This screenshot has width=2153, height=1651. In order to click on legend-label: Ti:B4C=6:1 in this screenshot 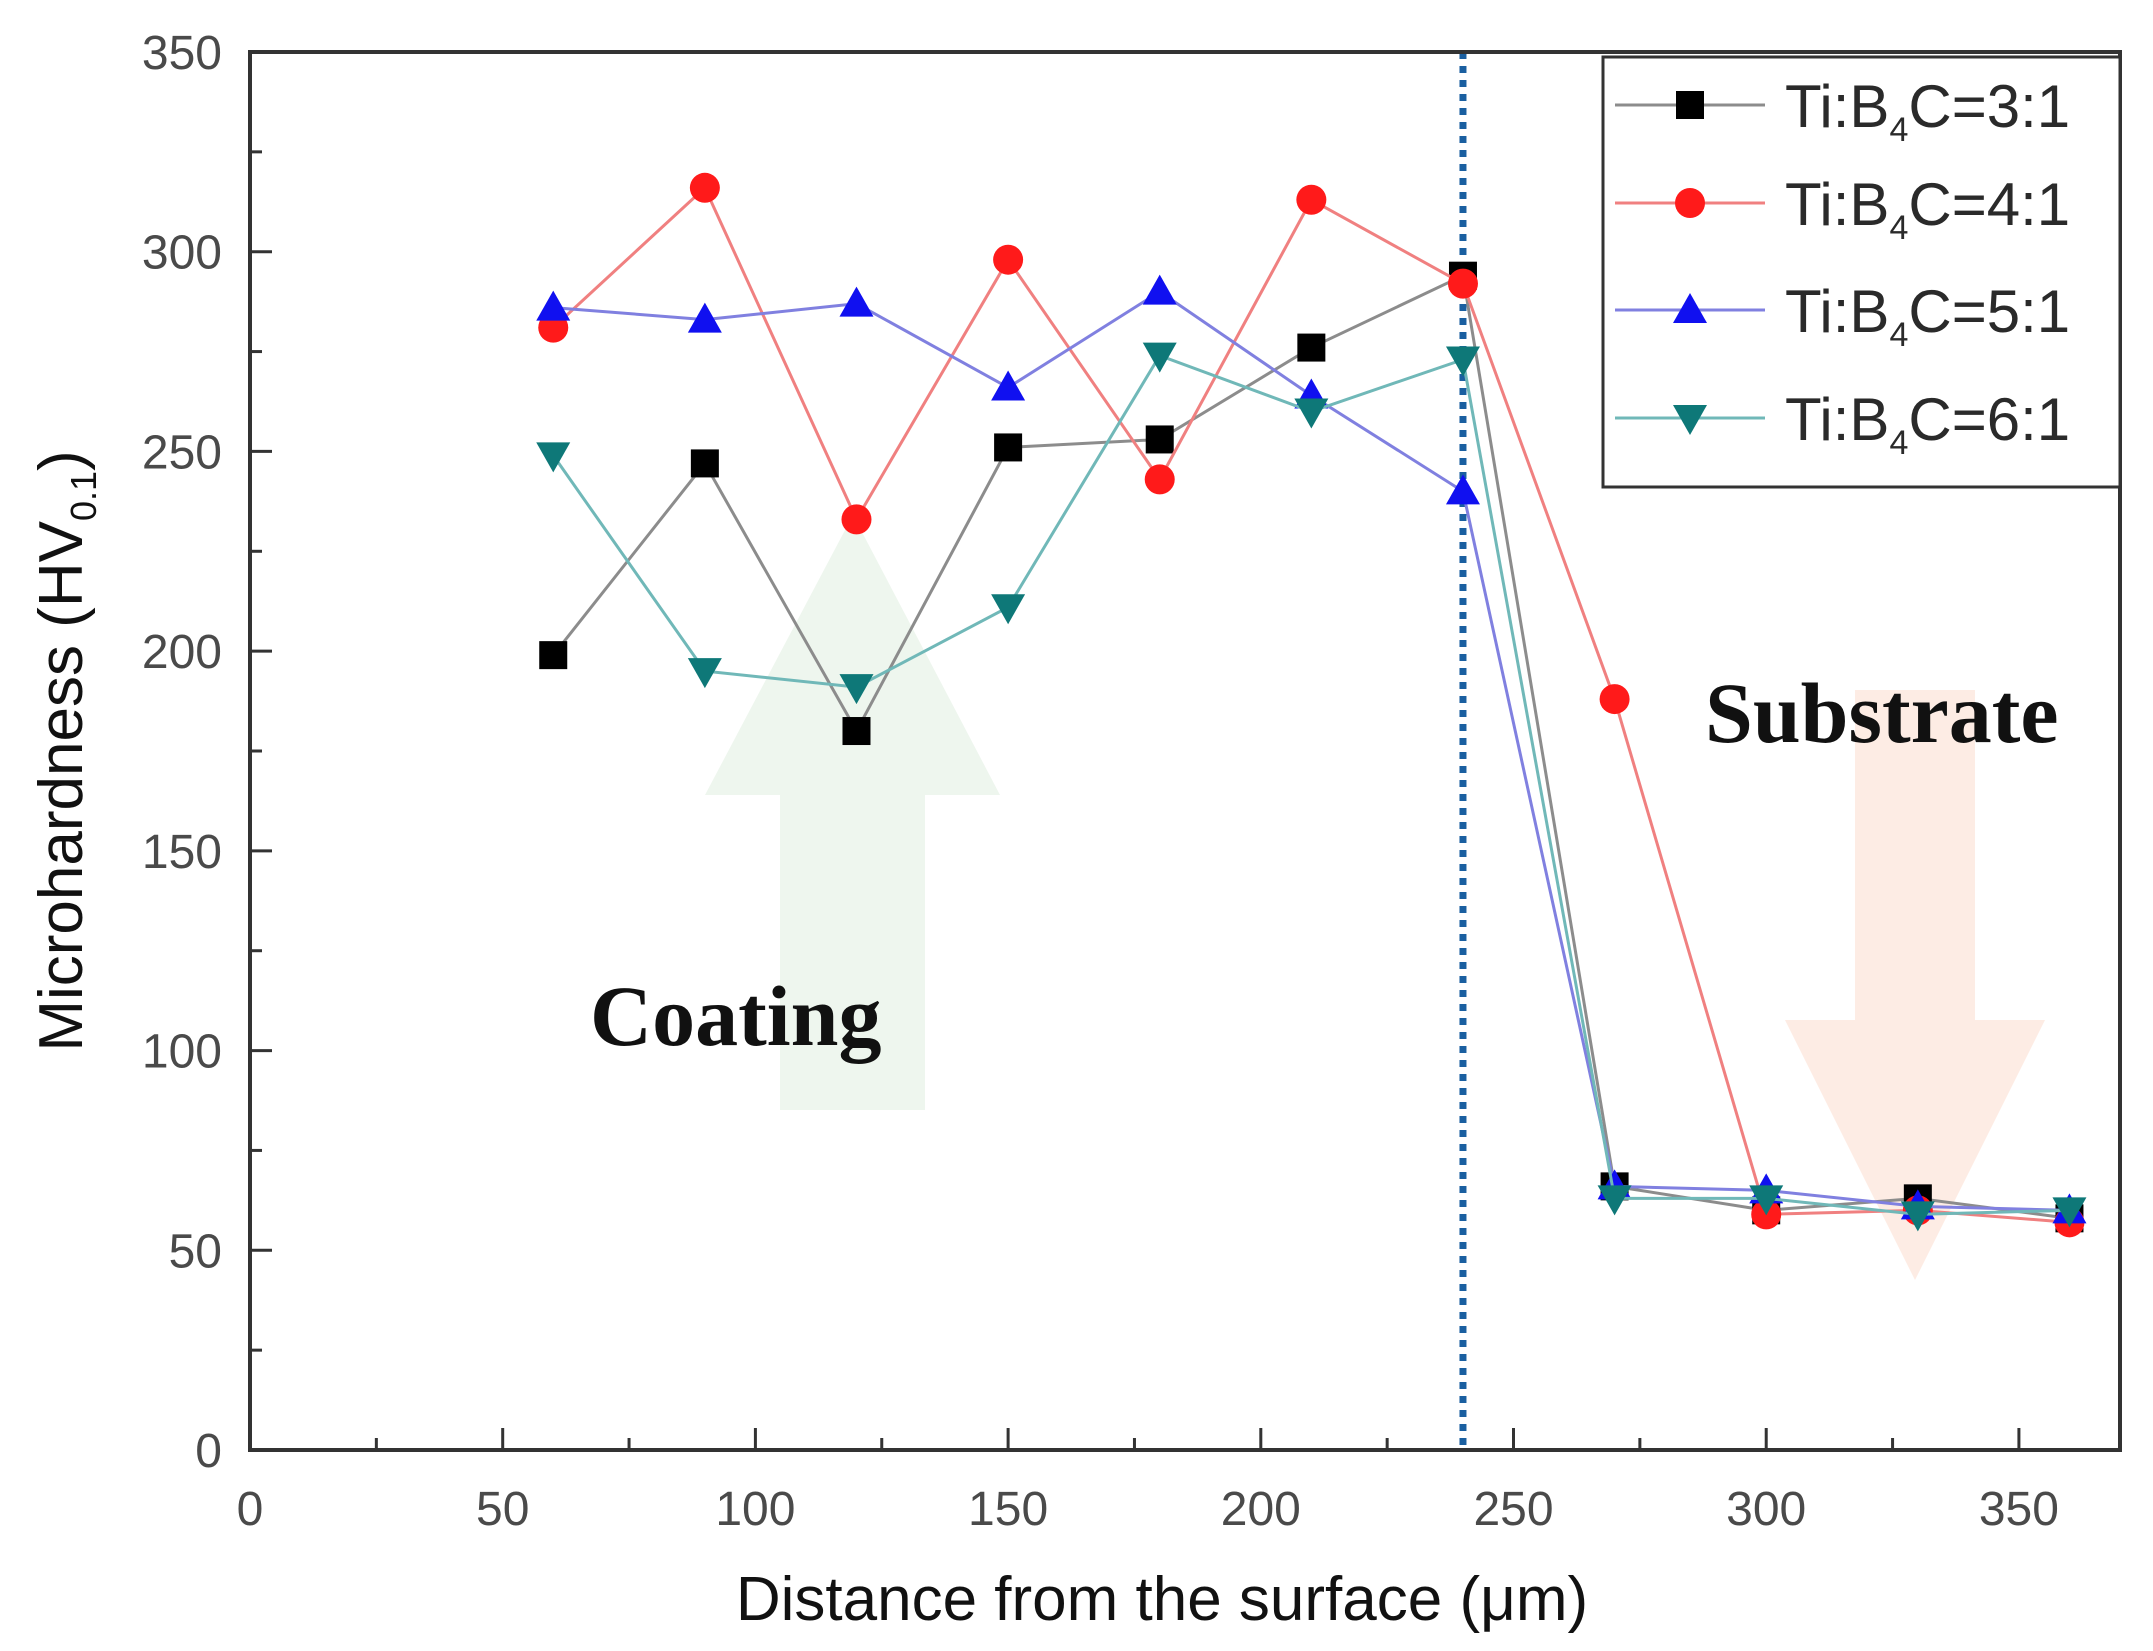, I will do `click(1927, 424)`.